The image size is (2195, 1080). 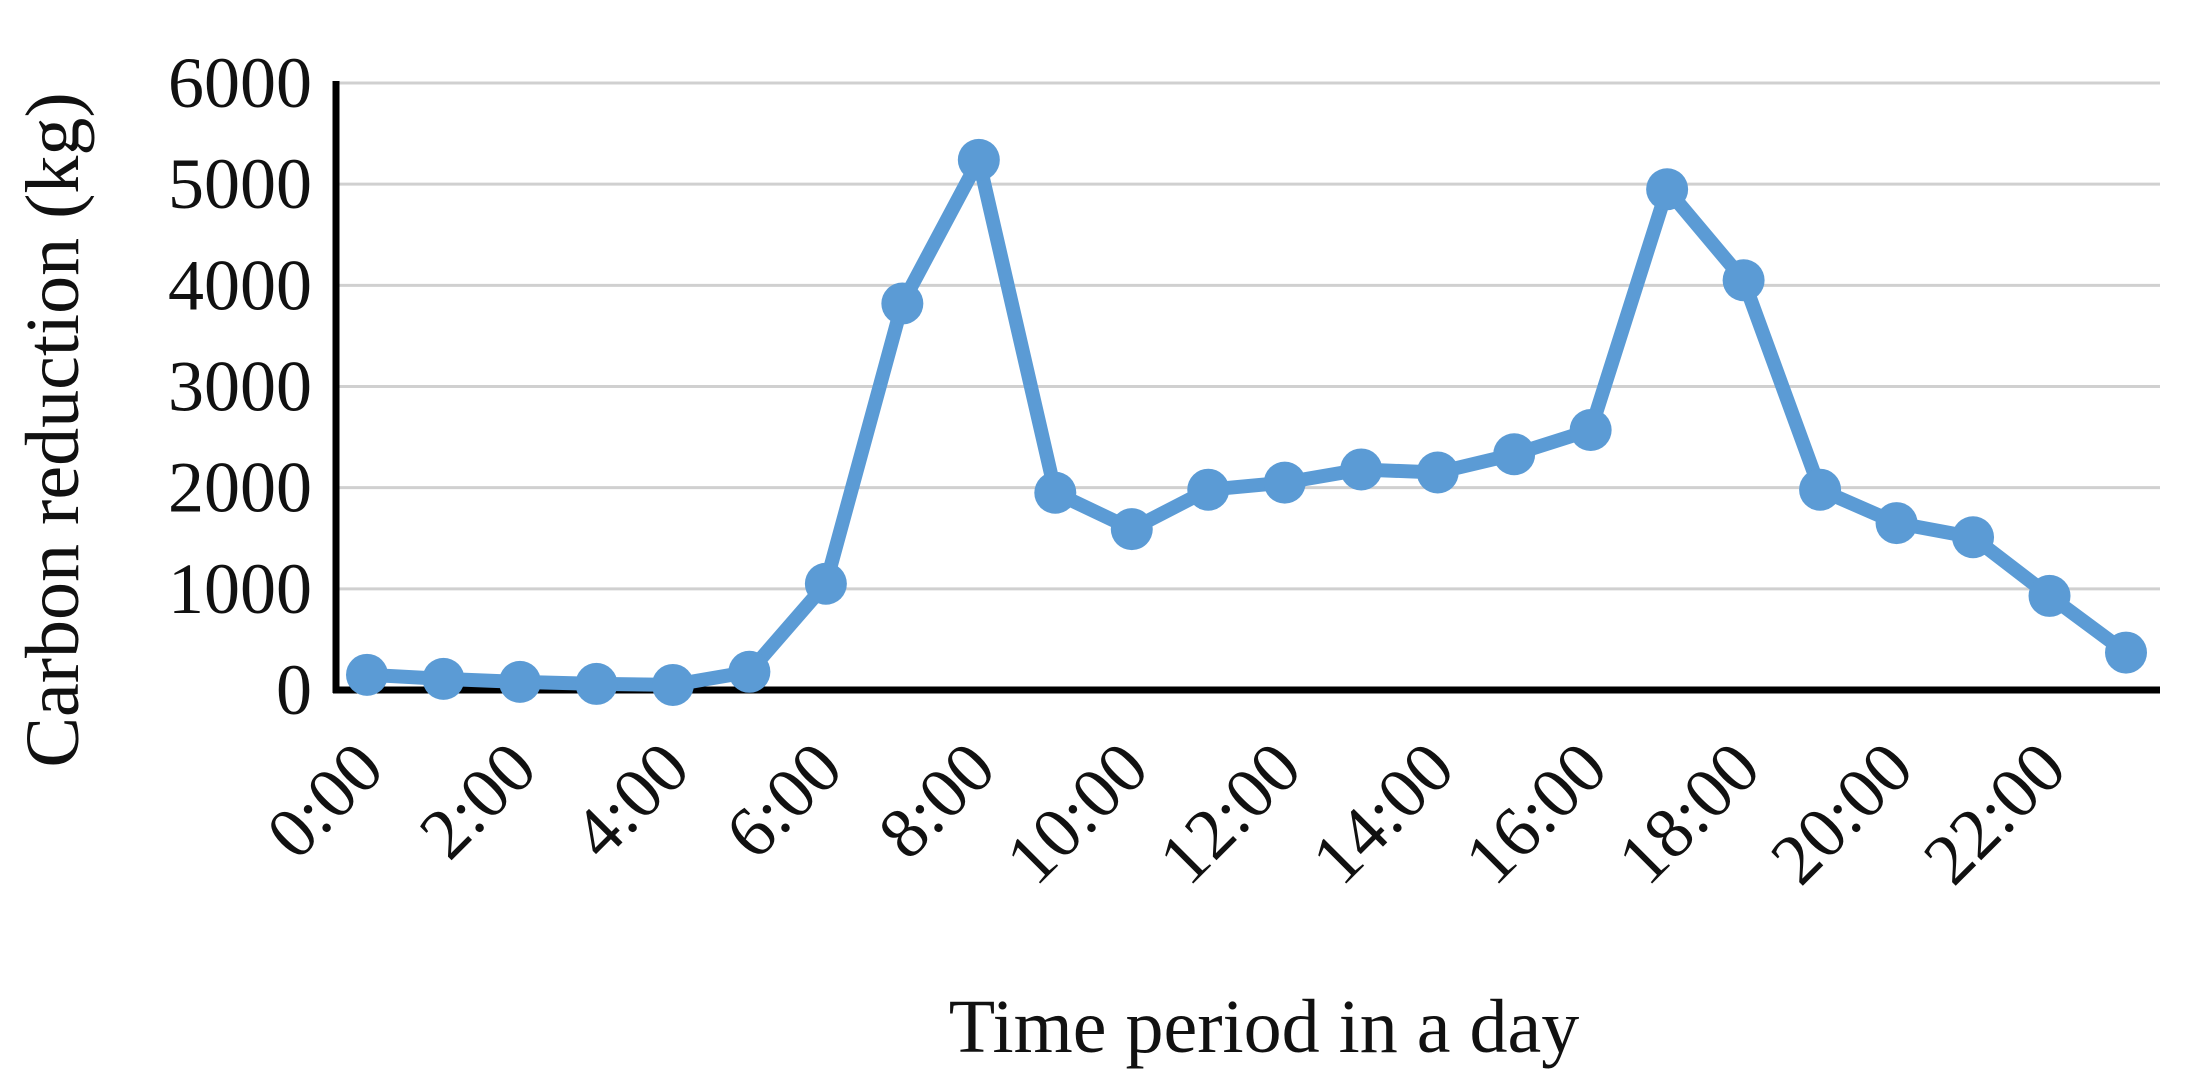 What do you see at coordinates (53, 429) in the screenshot?
I see `y-axis-title: Carbon reduction (kg)` at bounding box center [53, 429].